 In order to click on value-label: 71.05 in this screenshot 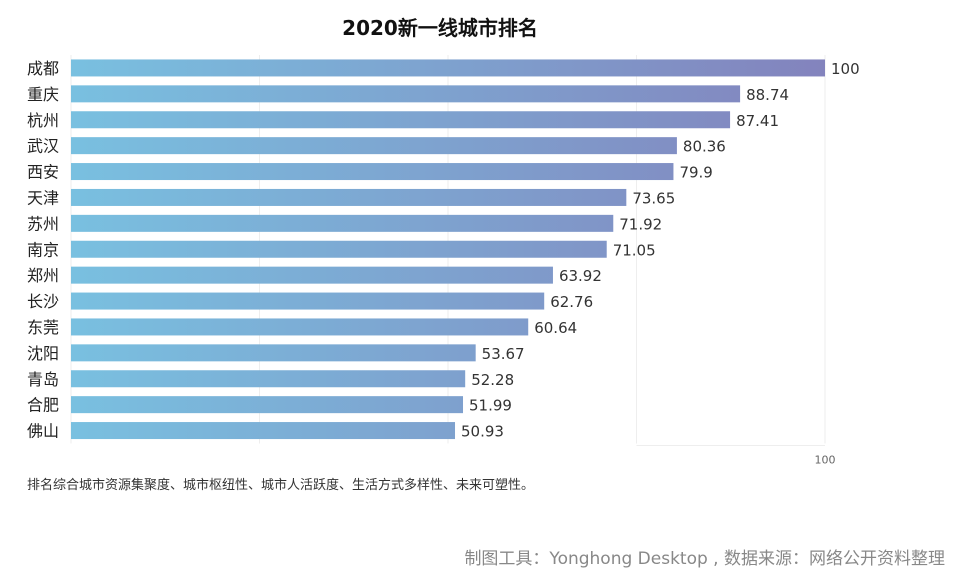, I will do `click(634, 250)`.